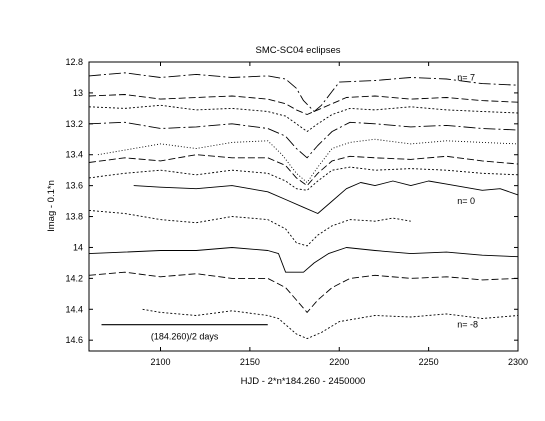  I want to click on y-tick-label: 14.6, so click(74, 340).